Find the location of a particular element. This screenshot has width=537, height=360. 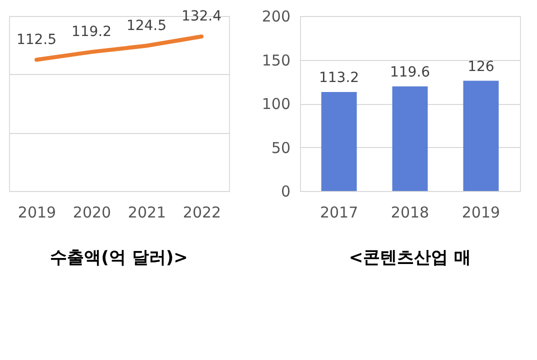

x-tick-label: 2021 is located at coordinates (147, 213).